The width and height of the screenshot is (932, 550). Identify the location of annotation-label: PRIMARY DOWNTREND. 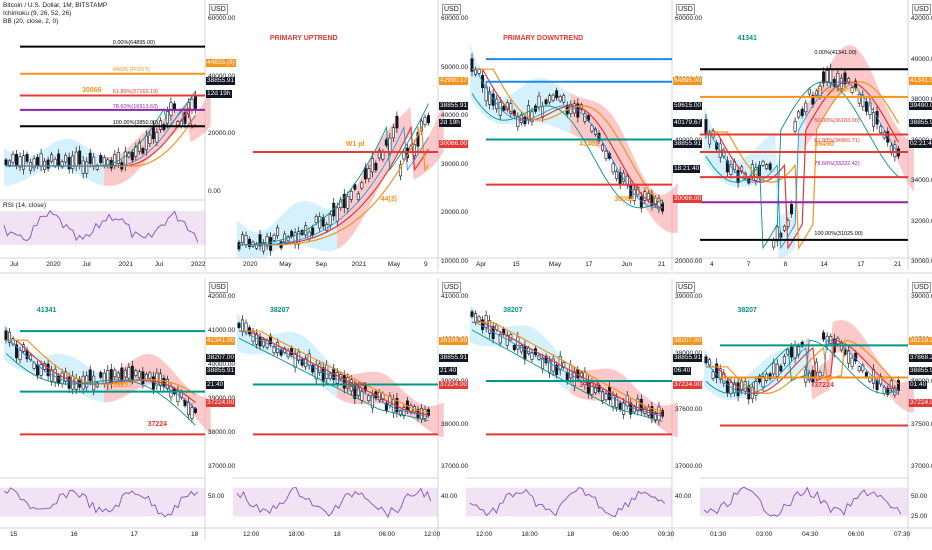
(543, 39).